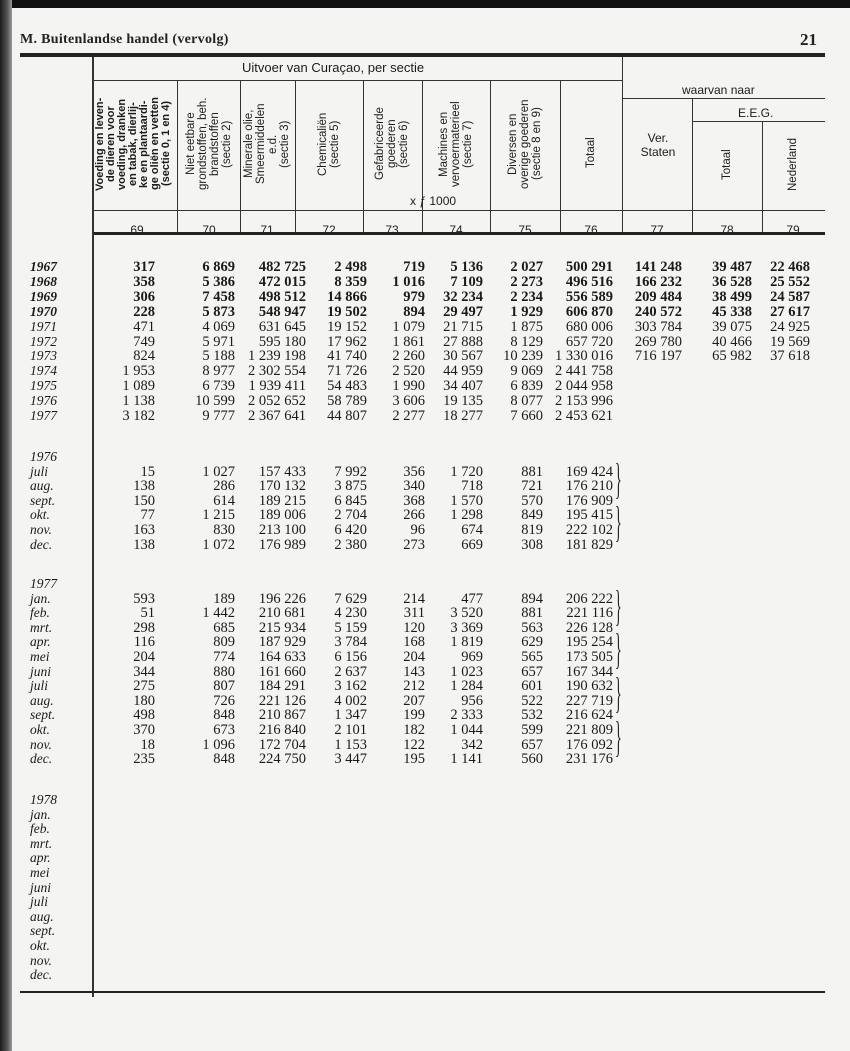 This screenshot has width=850, height=1051. Describe the element at coordinates (589, 326) in the screenshot. I see `cell-col-76: 680 006` at that location.